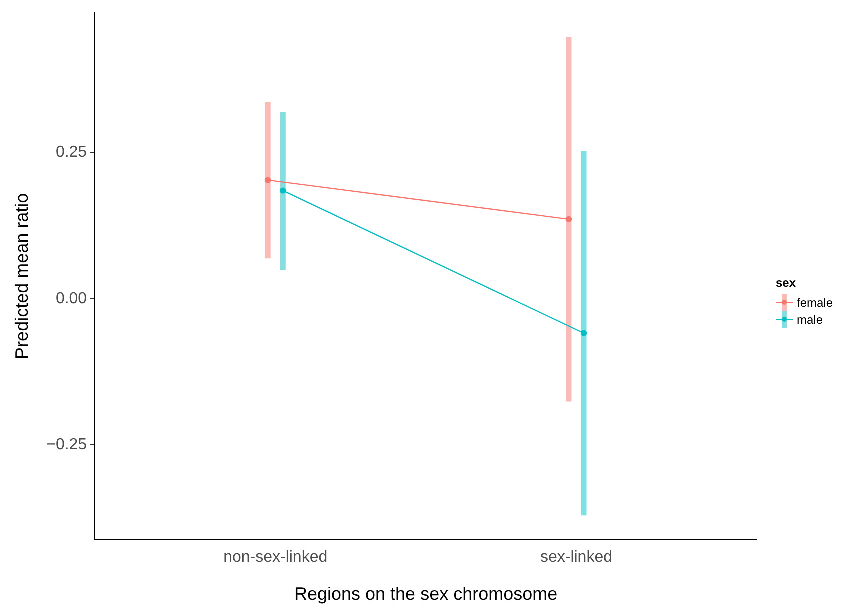  I want to click on y-tick-label: 0.00, so click(72, 299).